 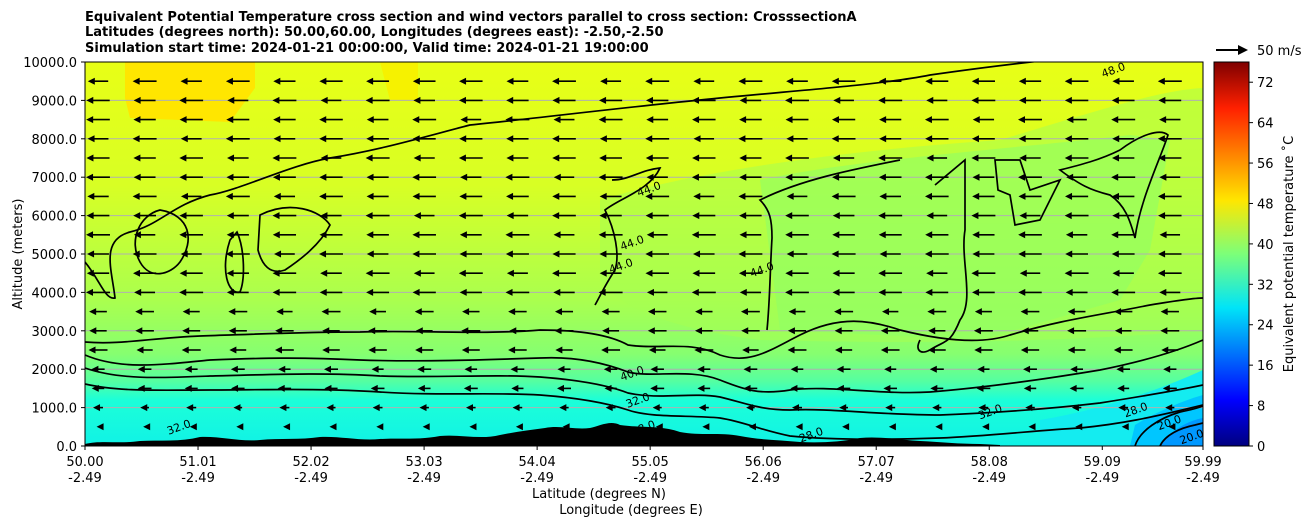 I want to click on colorbar-tick-label: 8, so click(x=1261, y=407).